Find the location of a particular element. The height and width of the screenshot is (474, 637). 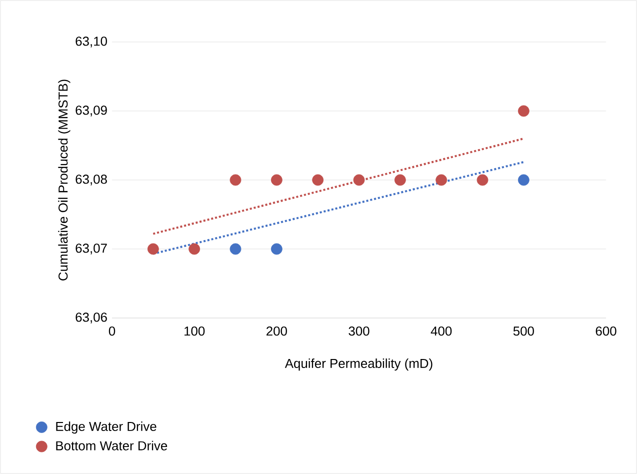

y-tick-label: 63,10 is located at coordinates (91, 42).